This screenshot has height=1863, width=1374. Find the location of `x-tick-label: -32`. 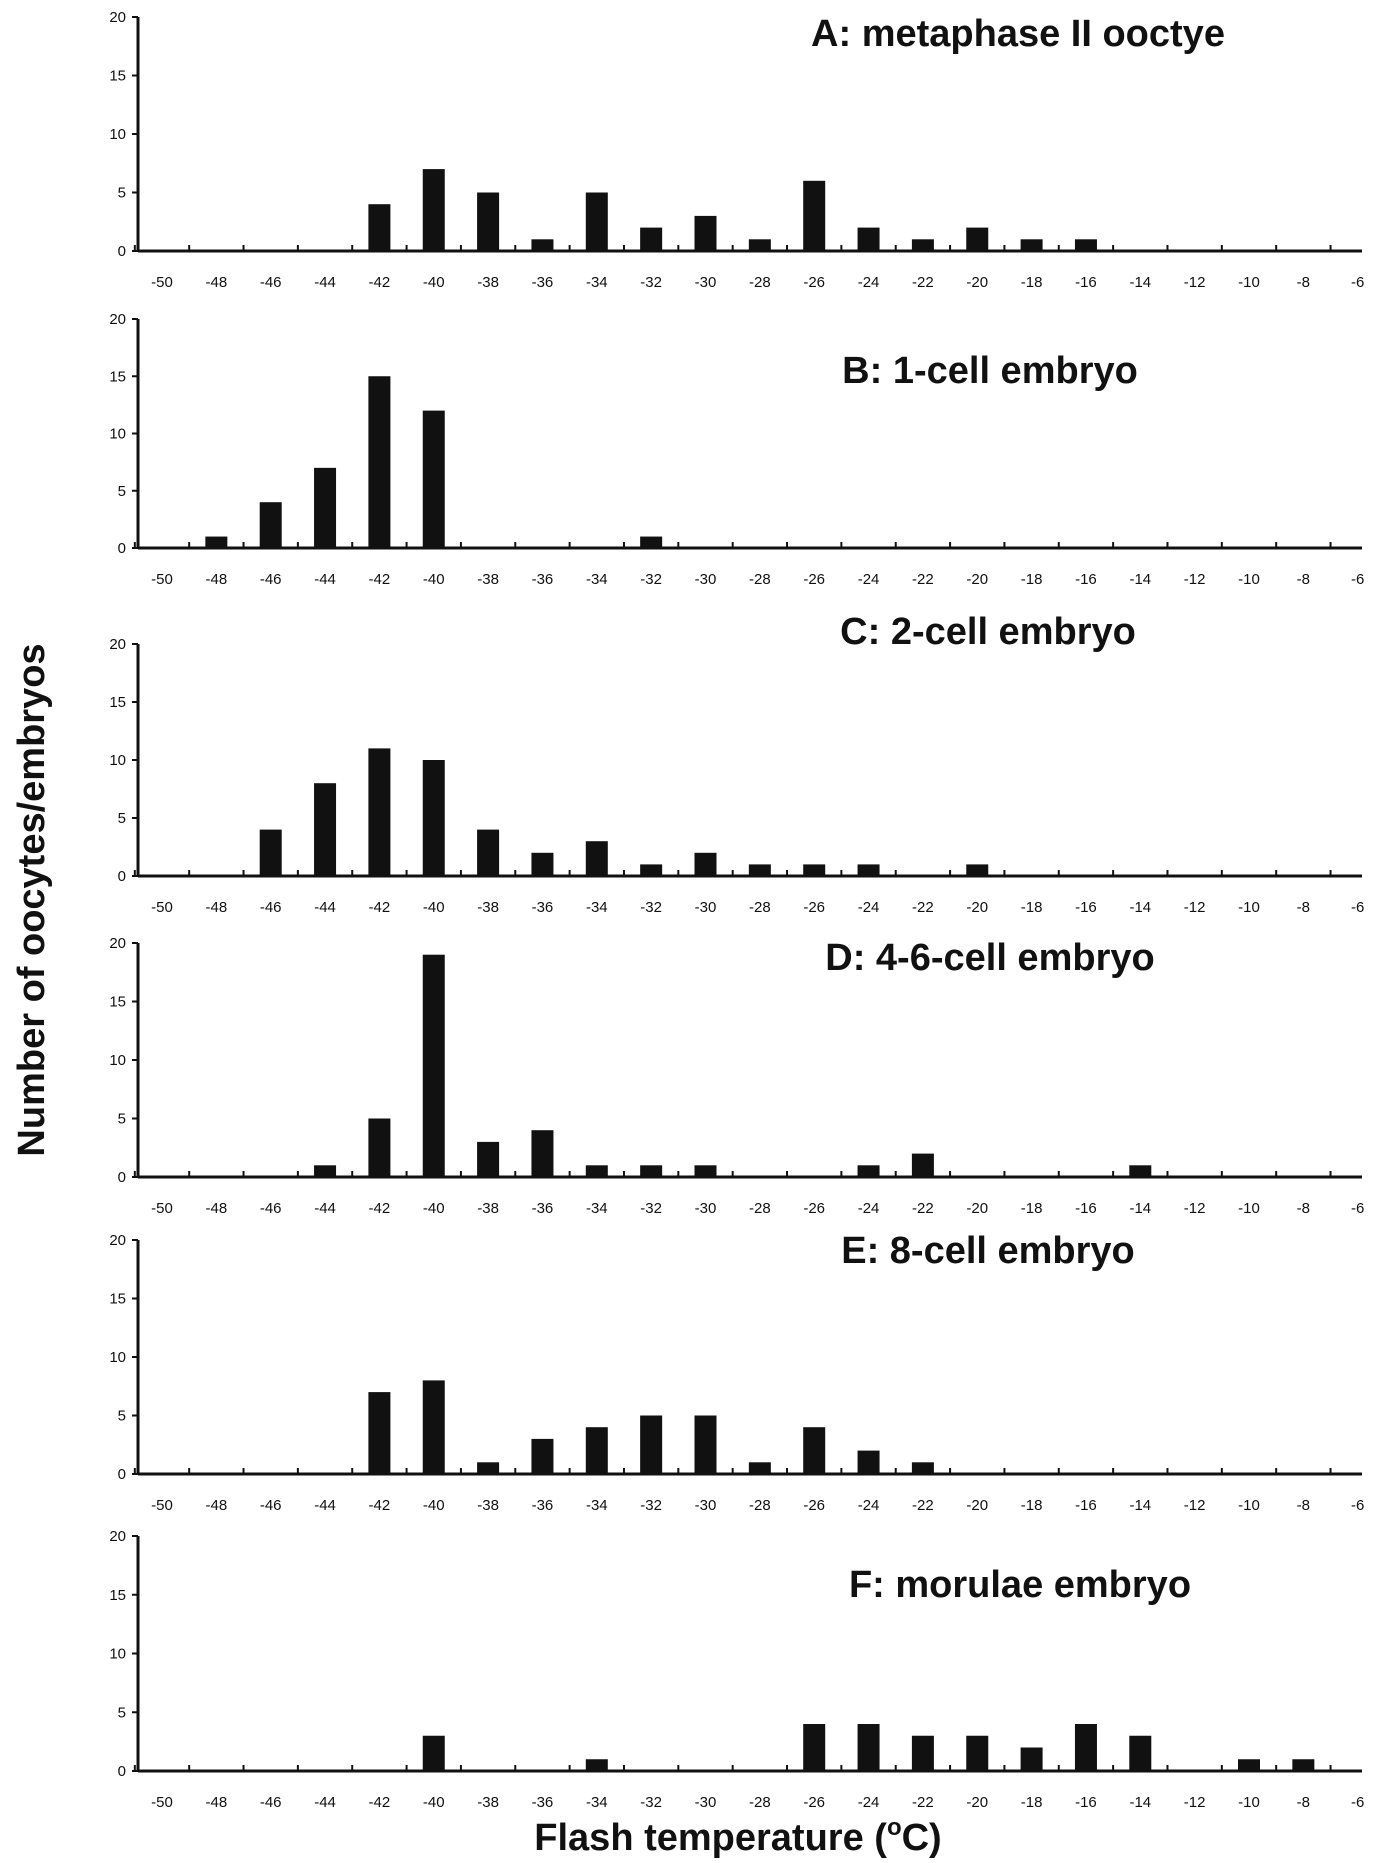

x-tick-label: -32 is located at coordinates (651, 1505).